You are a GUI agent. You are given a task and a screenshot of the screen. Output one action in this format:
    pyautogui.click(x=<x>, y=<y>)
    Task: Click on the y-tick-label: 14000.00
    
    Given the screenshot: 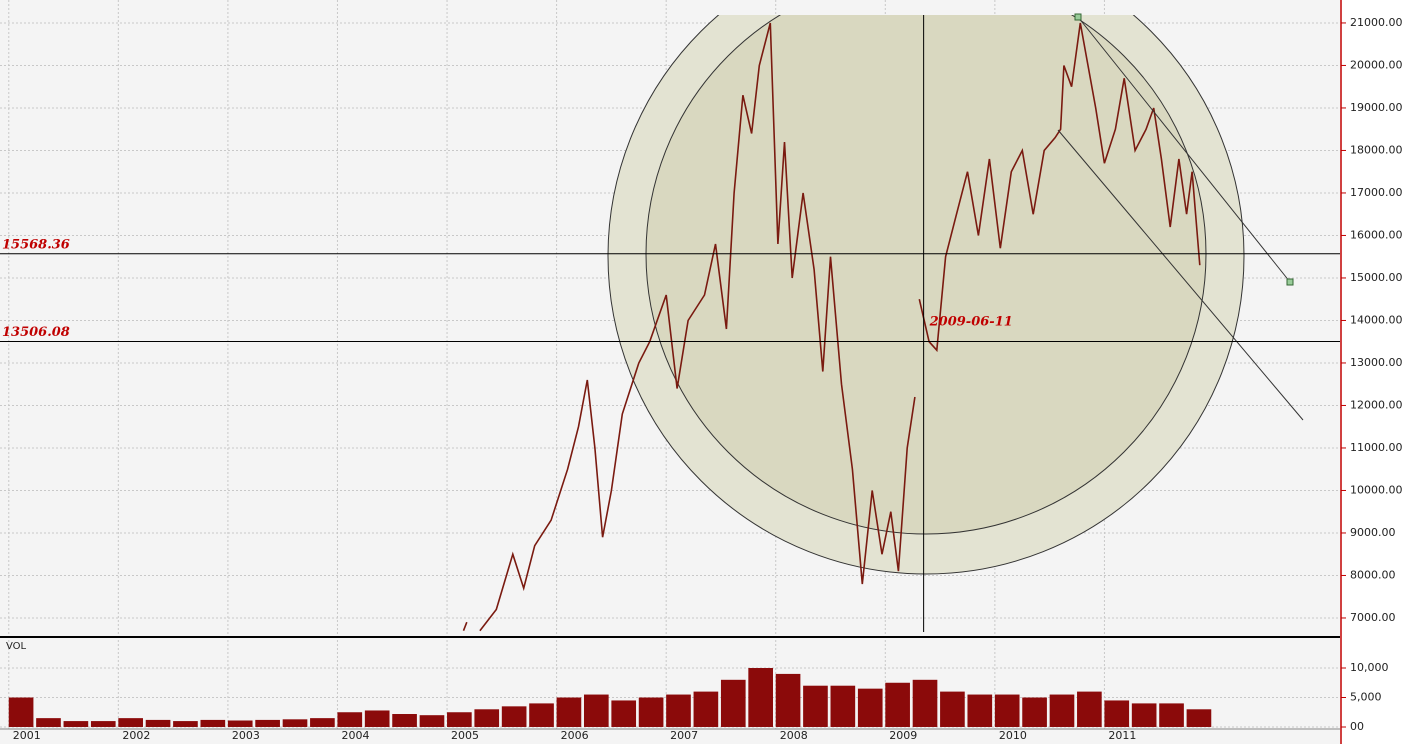 What is the action you would take?
    pyautogui.click(x=1376, y=319)
    